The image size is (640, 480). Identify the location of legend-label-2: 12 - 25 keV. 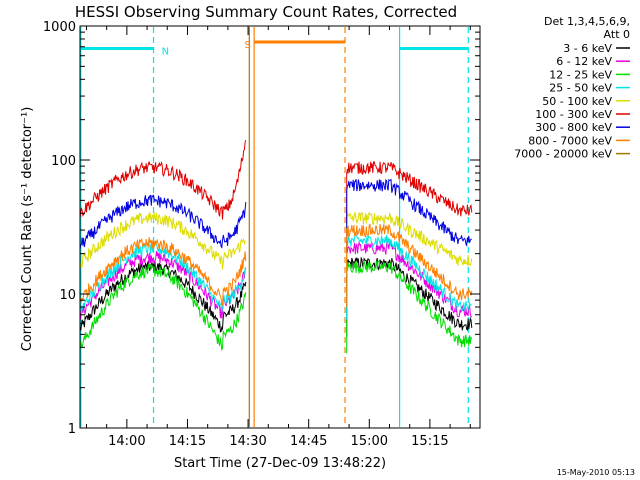
(580, 74).